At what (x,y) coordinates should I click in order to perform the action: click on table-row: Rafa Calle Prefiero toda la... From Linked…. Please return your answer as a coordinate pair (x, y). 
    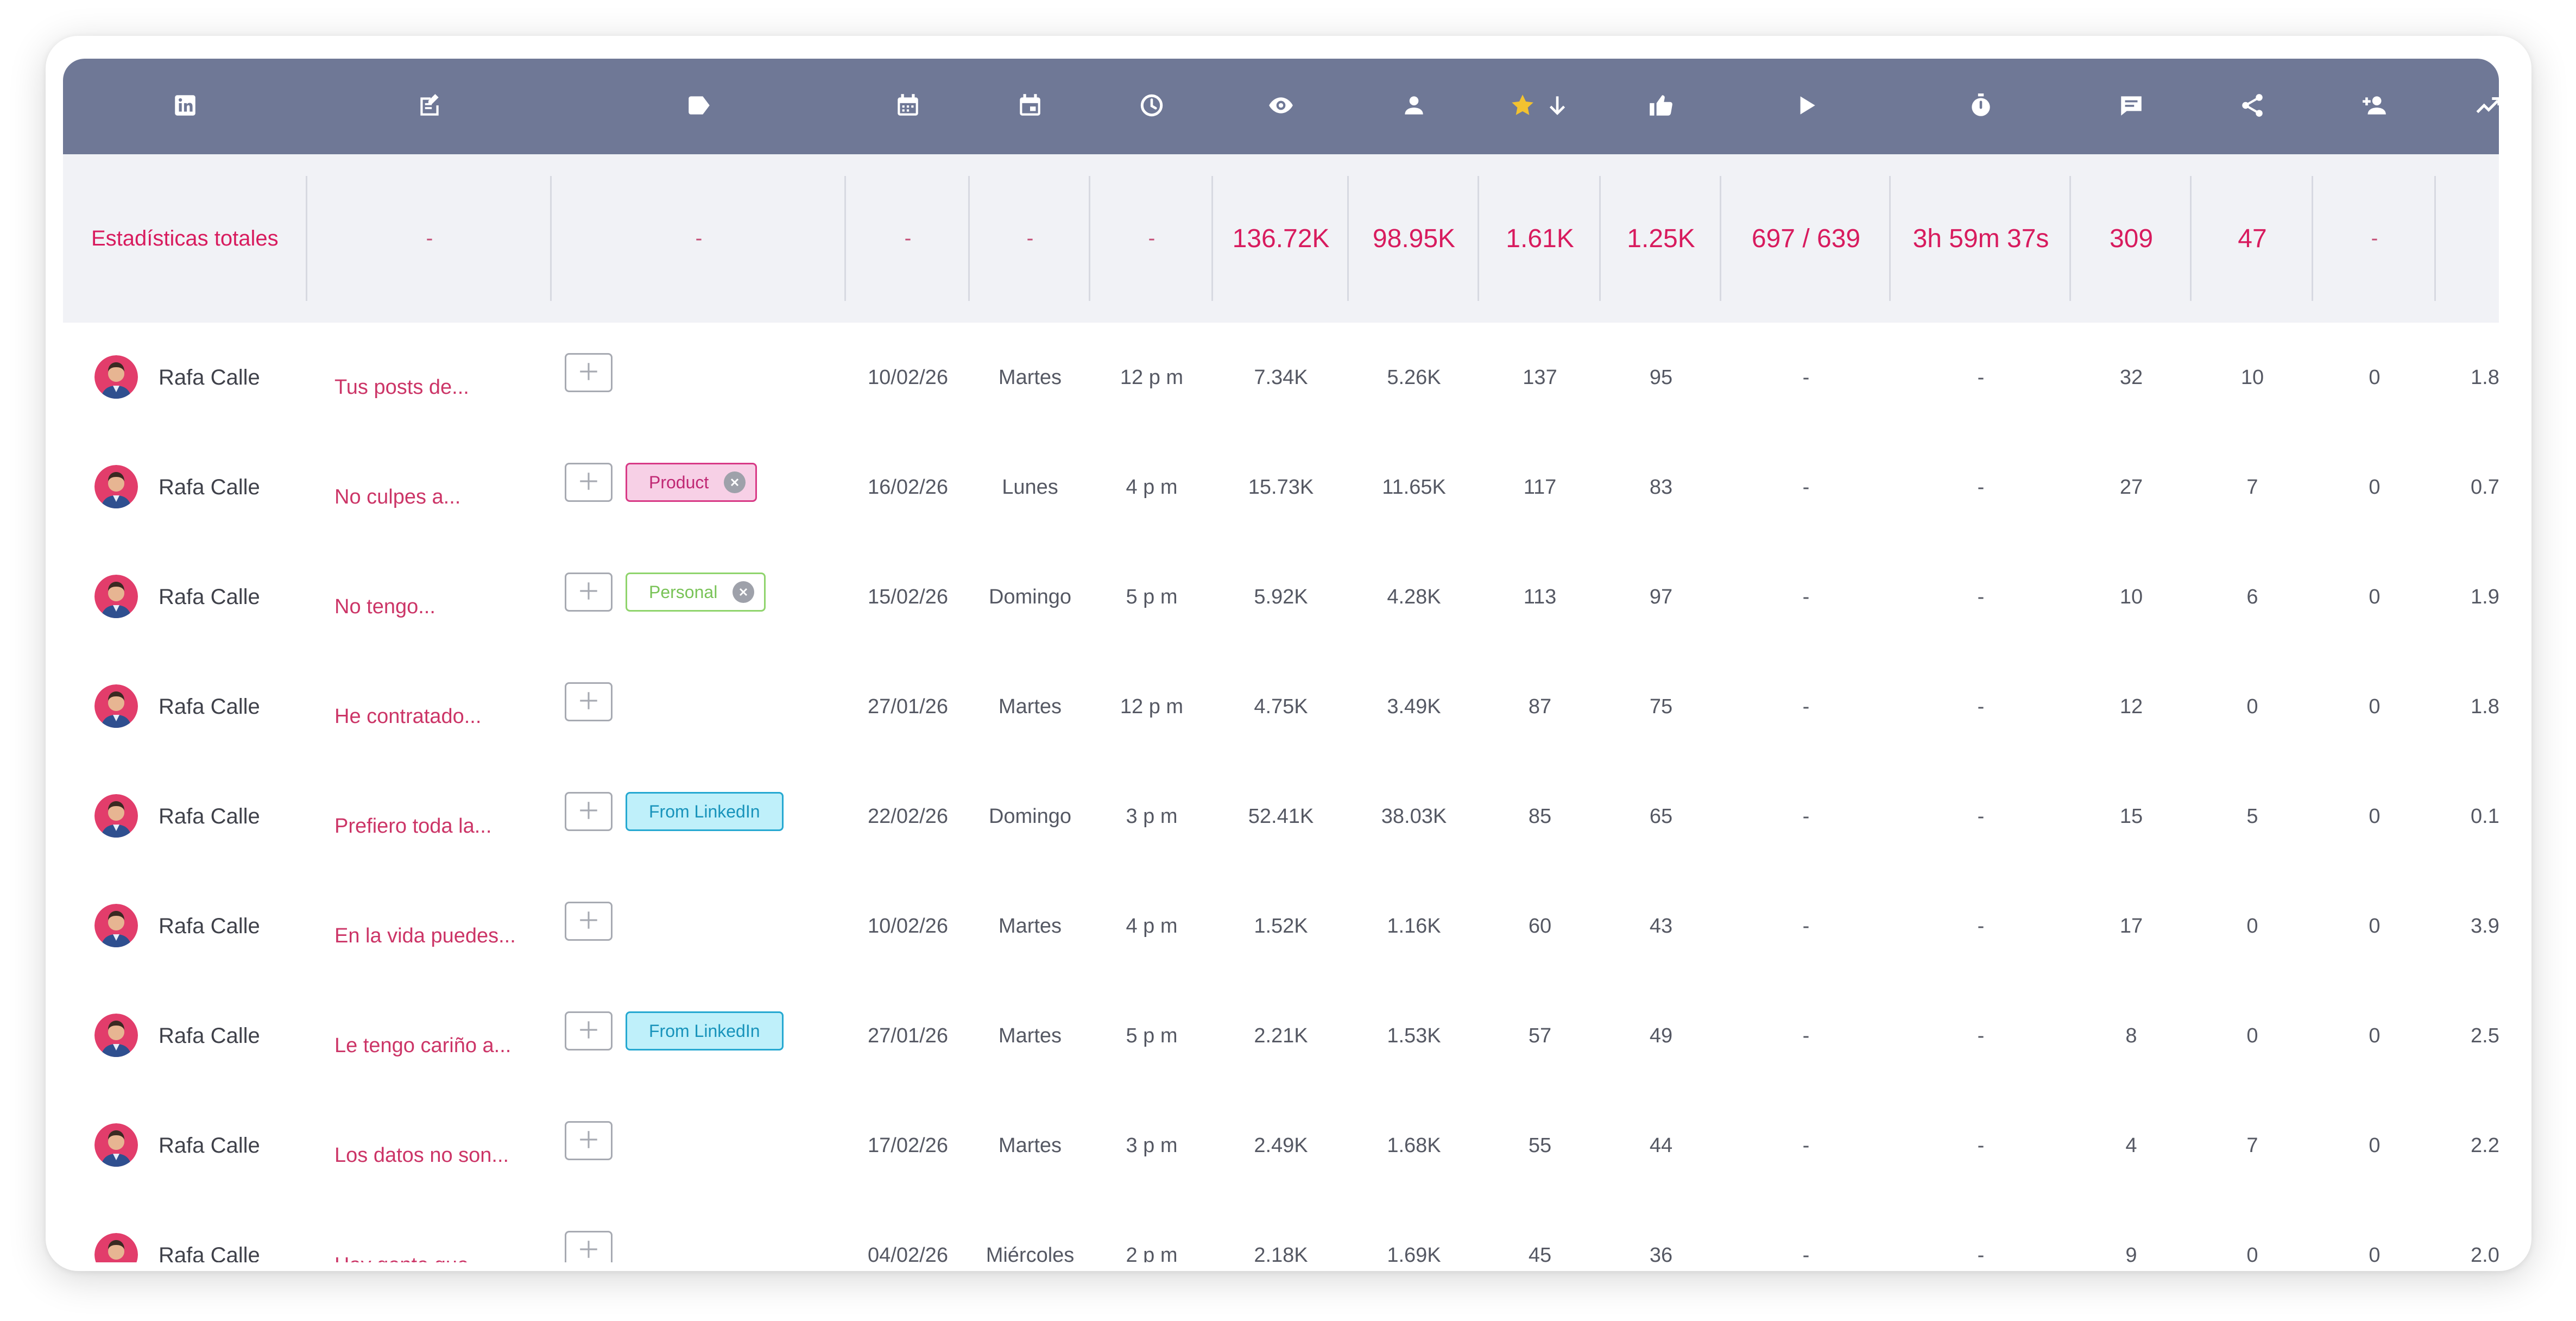
    Looking at the image, I should click on (1281, 818).